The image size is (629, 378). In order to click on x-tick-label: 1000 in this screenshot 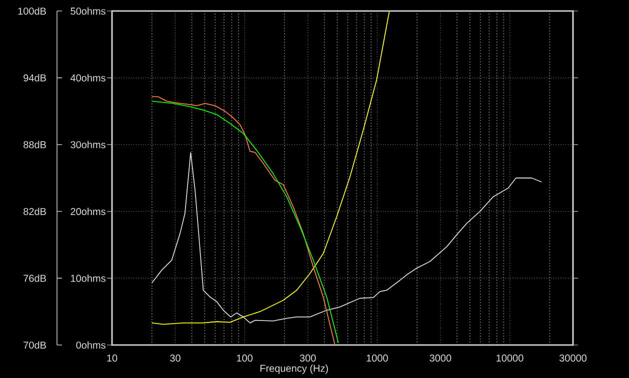, I will do `click(377, 358)`.